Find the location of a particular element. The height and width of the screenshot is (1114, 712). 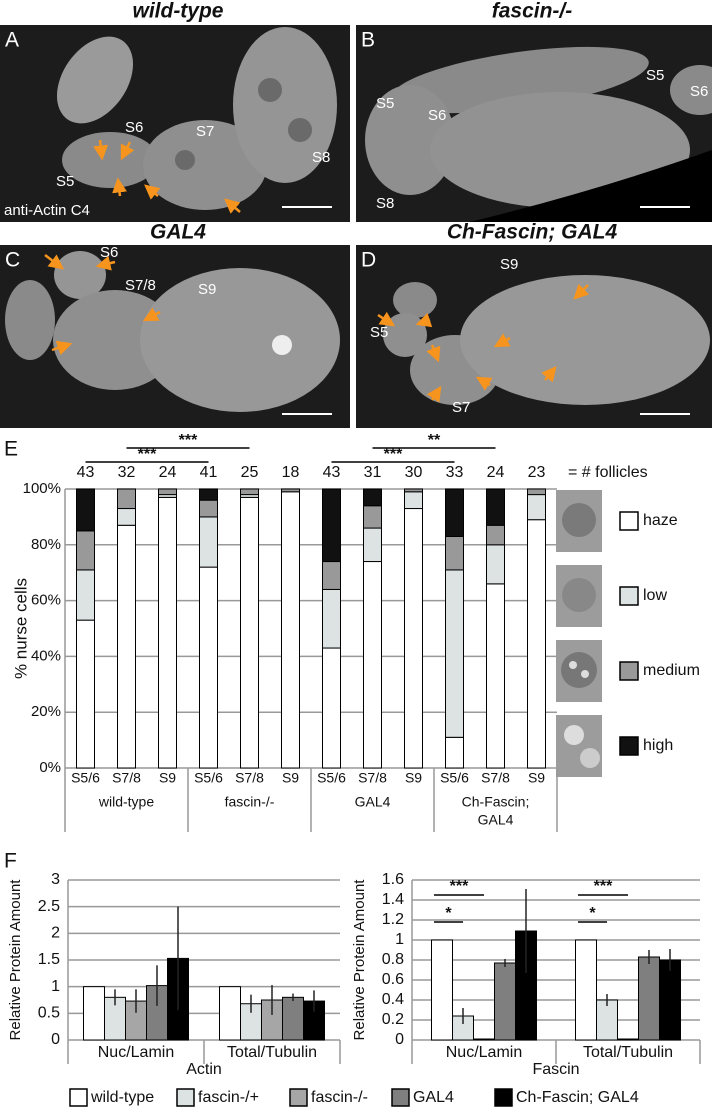

stage-label: anti-Actin C4 is located at coordinates (47, 210).